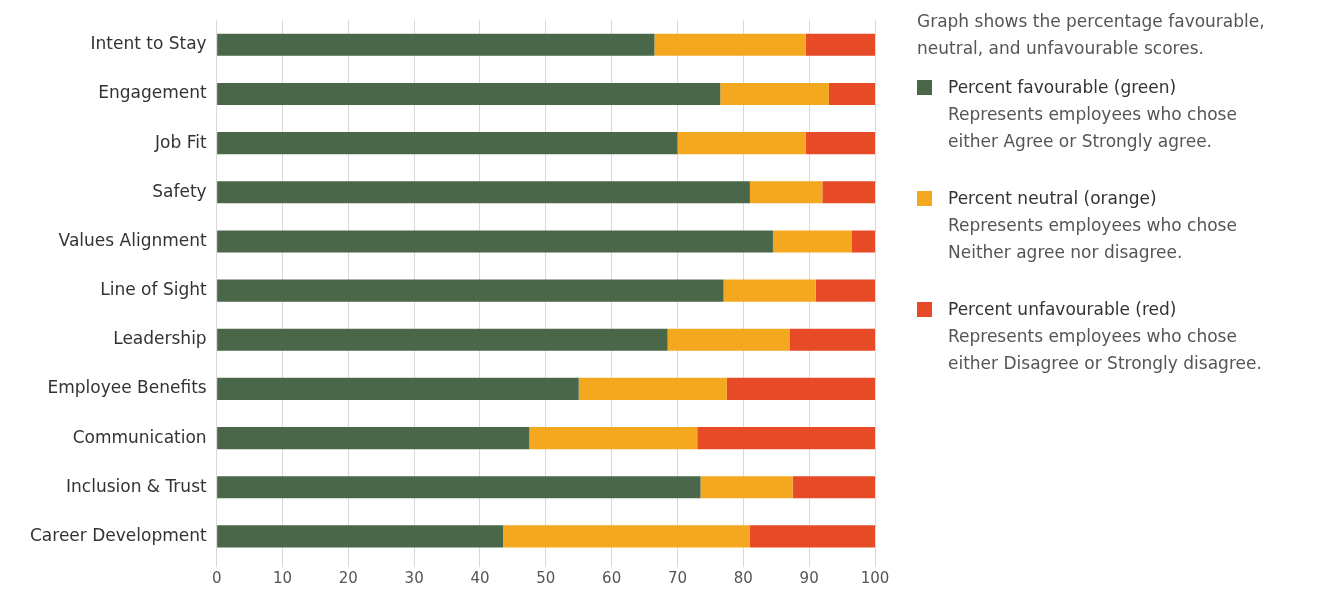 This screenshot has width=1320, height=595. What do you see at coordinates (282, 577) in the screenshot?
I see `x-tick-label: 10` at bounding box center [282, 577].